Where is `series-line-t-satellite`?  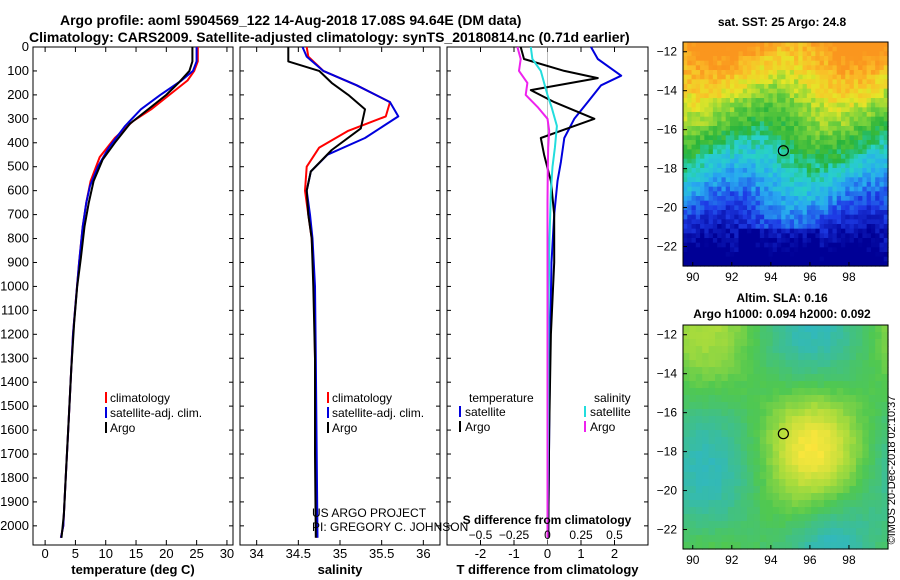 series-line-t-satellite is located at coordinates (585, 292).